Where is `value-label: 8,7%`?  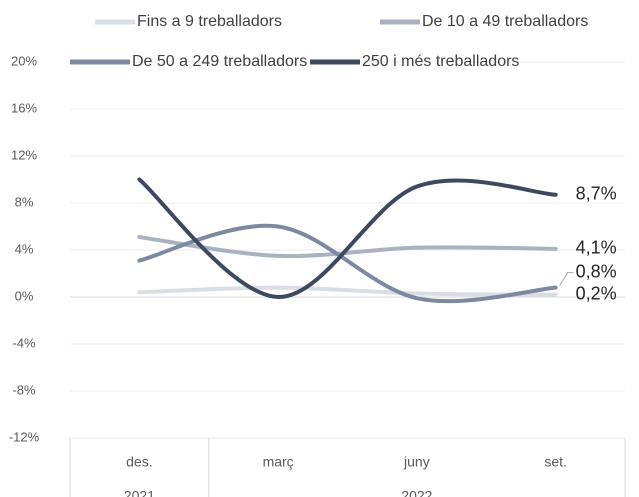
value-label: 8,7% is located at coordinates (596, 194).